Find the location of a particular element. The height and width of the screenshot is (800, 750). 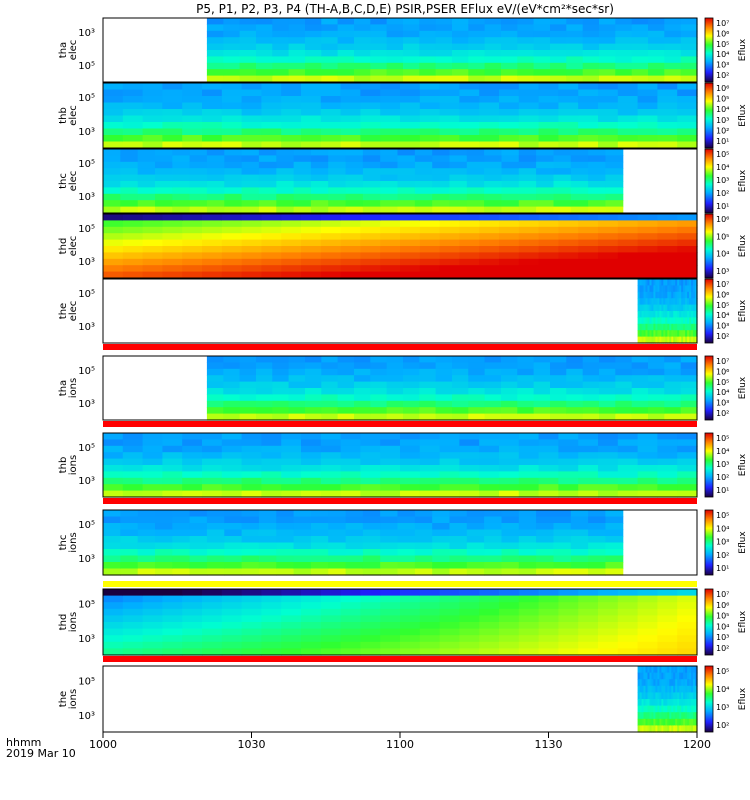

colorbar-tick: 10³ is located at coordinates (722, 403).